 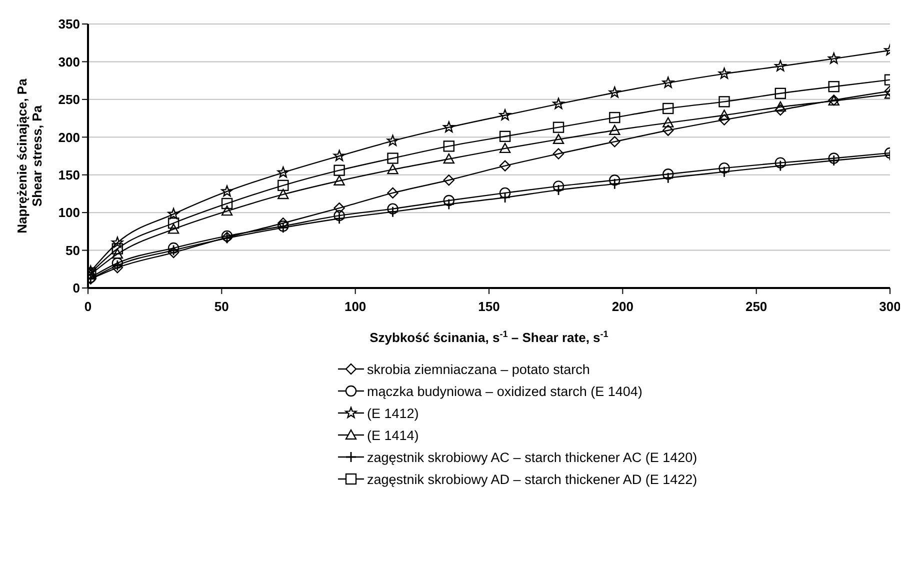 What do you see at coordinates (69, 24) in the screenshot?
I see `y-tick-label: 350` at bounding box center [69, 24].